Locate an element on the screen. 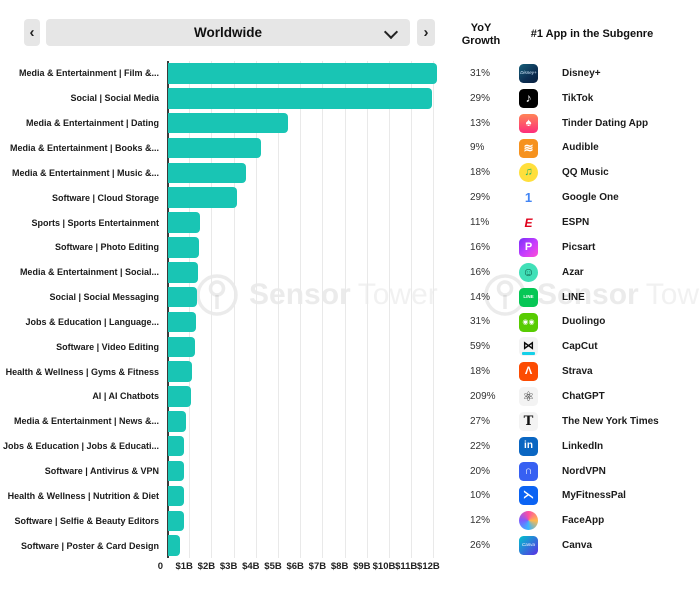 This screenshot has width=700, height=595. chatgpt-icon: ⚛ is located at coordinates (528, 397).